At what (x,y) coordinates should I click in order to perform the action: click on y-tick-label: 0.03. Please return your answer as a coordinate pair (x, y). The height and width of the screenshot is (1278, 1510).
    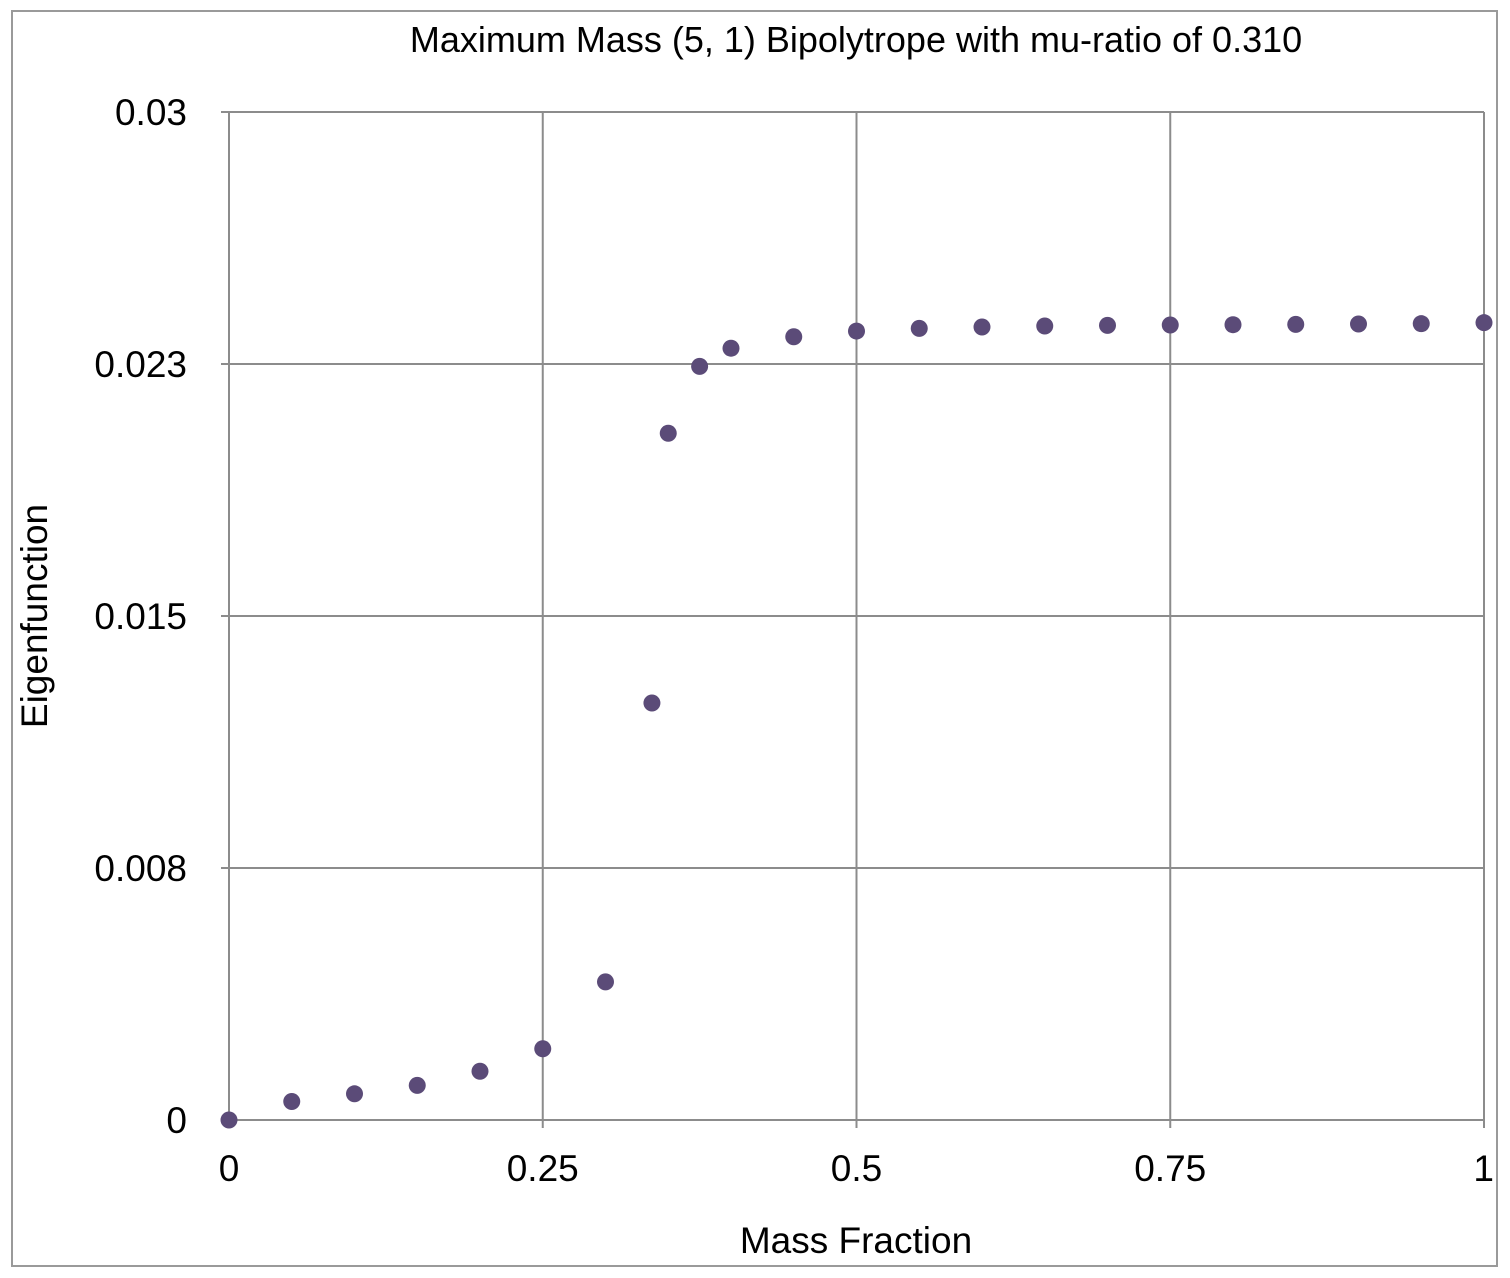
    Looking at the image, I should click on (151, 112).